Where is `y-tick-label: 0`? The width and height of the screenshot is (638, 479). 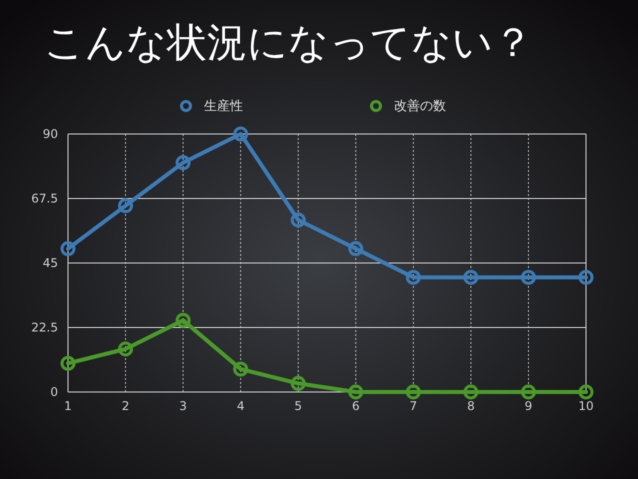 y-tick-label: 0 is located at coordinates (54, 392).